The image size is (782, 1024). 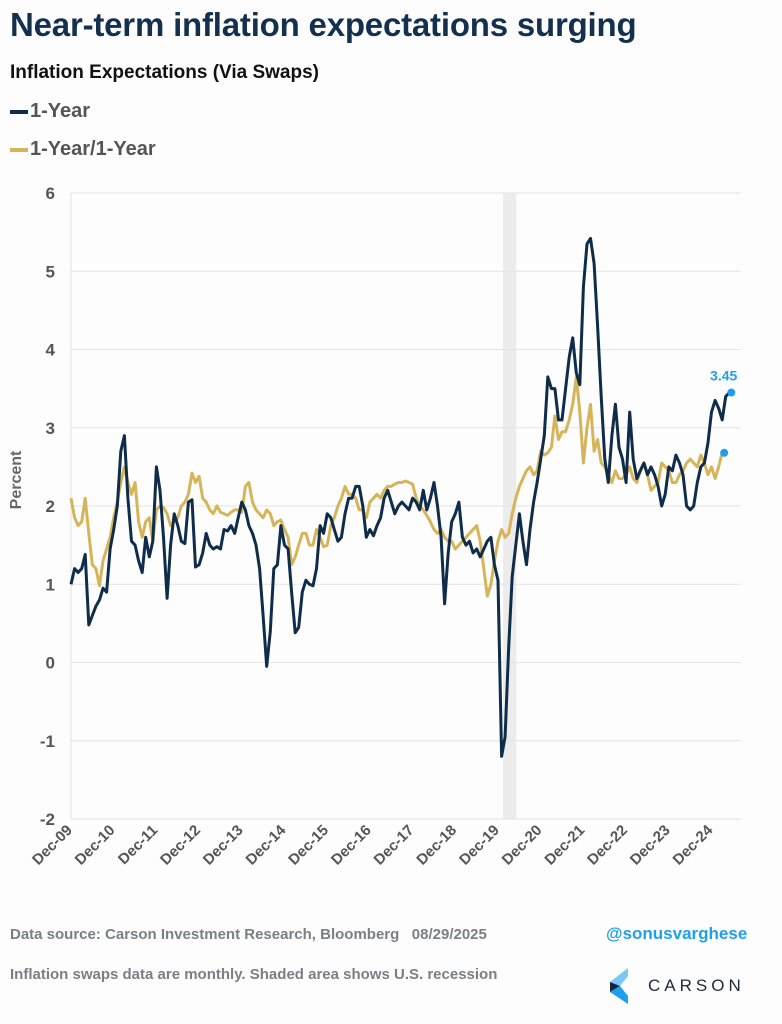 I want to click on carson-logo: CARSON, so click(x=677, y=986).